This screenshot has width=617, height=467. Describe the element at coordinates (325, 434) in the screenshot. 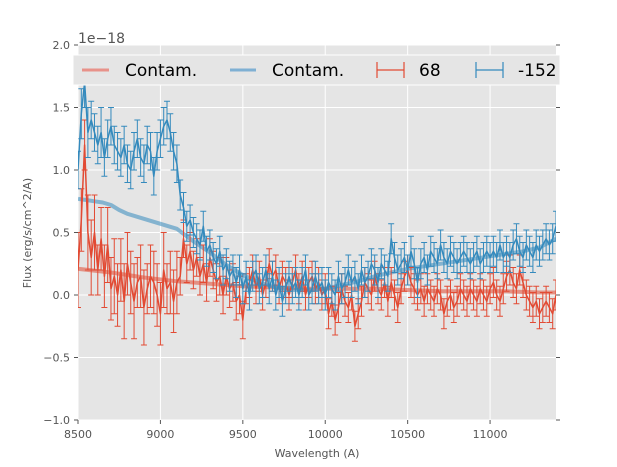

I see `x-tick-label: 10000` at that location.